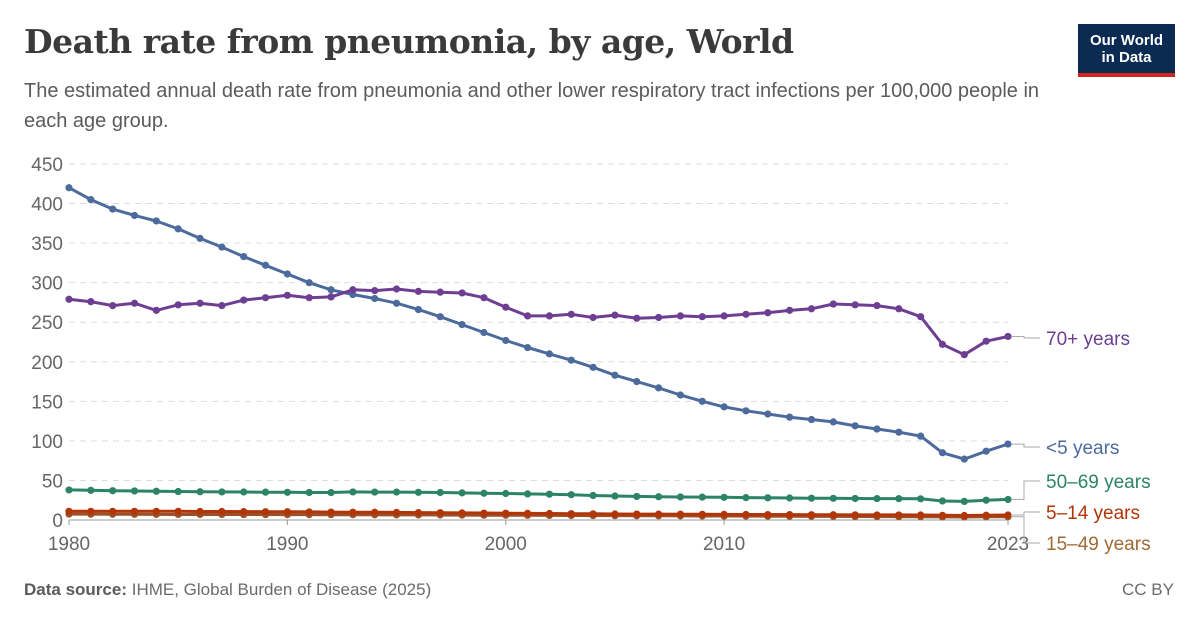  Describe the element at coordinates (1088, 339) in the screenshot. I see `series-label: 70+ years` at that location.